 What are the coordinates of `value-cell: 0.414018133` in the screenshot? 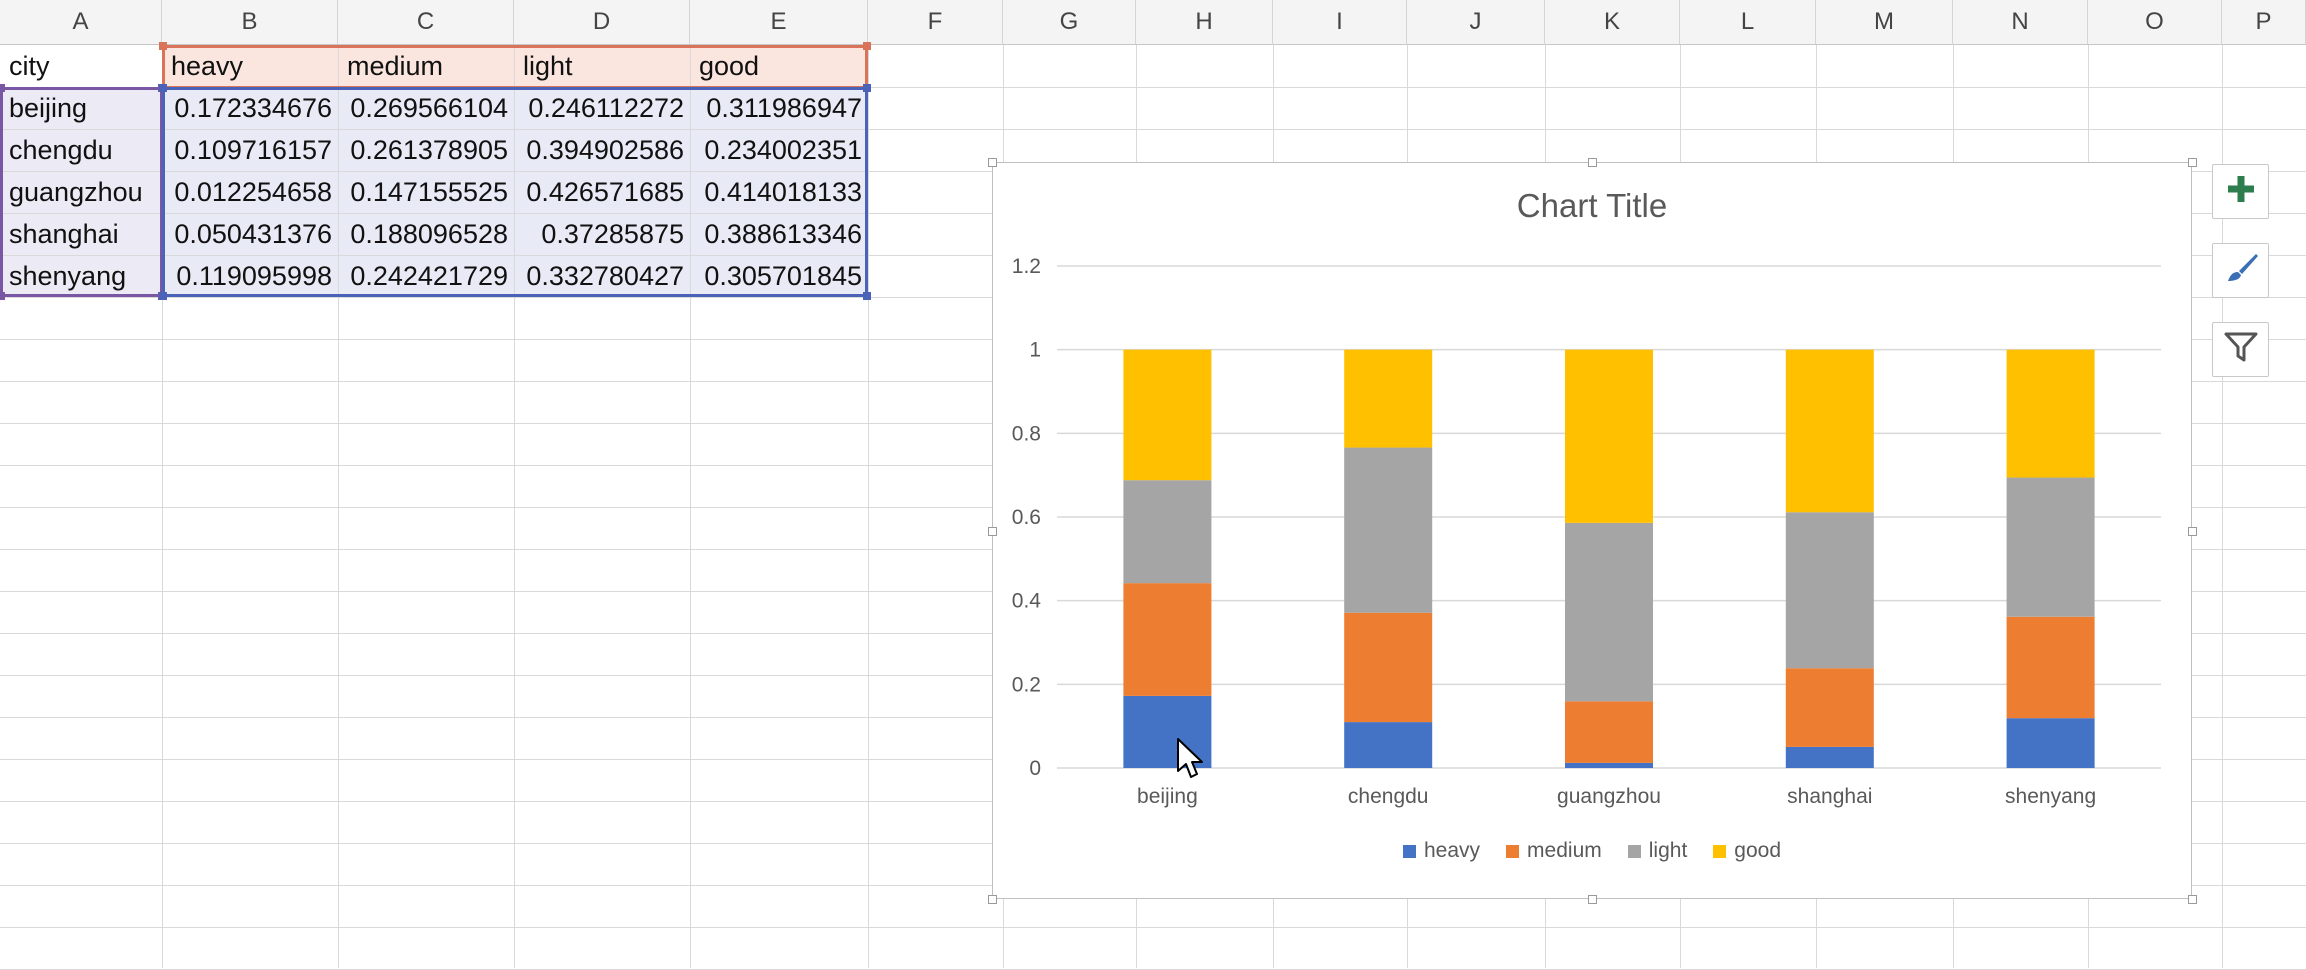 It's located at (779, 192).